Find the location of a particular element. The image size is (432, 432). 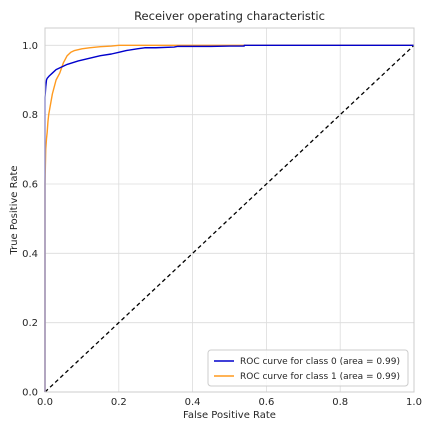

x-axis-label: False Positive Rate is located at coordinates (229, 415).